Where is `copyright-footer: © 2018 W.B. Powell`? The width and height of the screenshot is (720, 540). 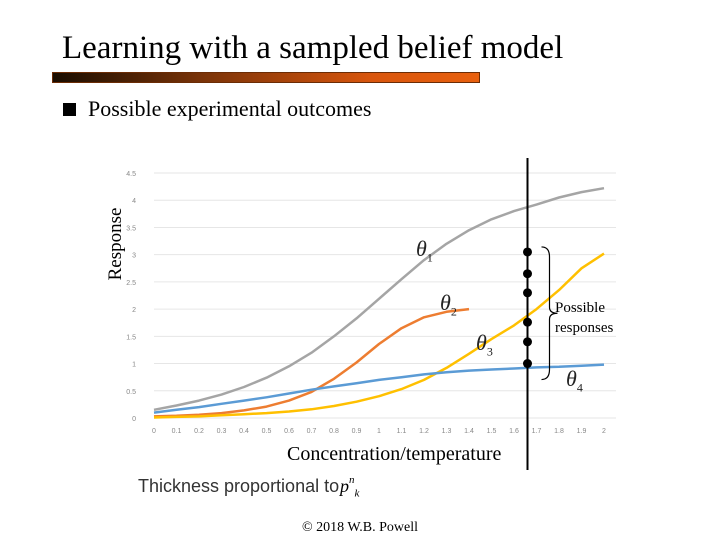
copyright-footer: © 2018 W.B. Powell is located at coordinates (360, 527).